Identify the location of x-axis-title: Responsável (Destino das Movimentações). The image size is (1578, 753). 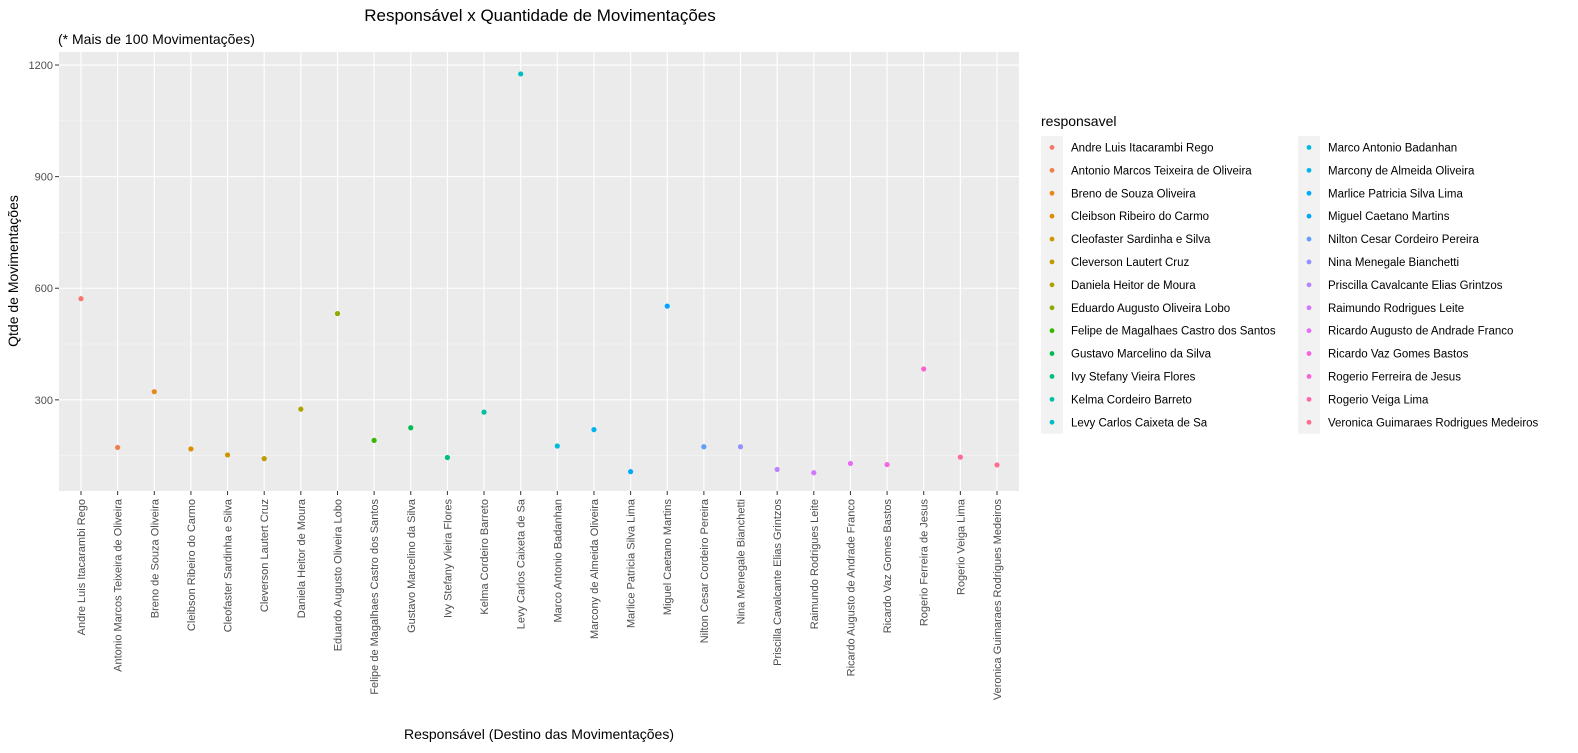
(539, 734).